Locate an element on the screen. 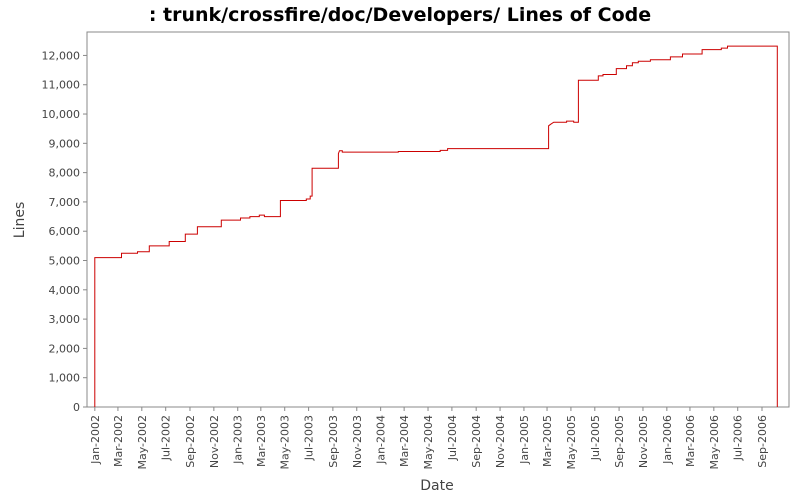 The height and width of the screenshot is (500, 800). y-tick-label: 8,000 is located at coordinates (65, 173).